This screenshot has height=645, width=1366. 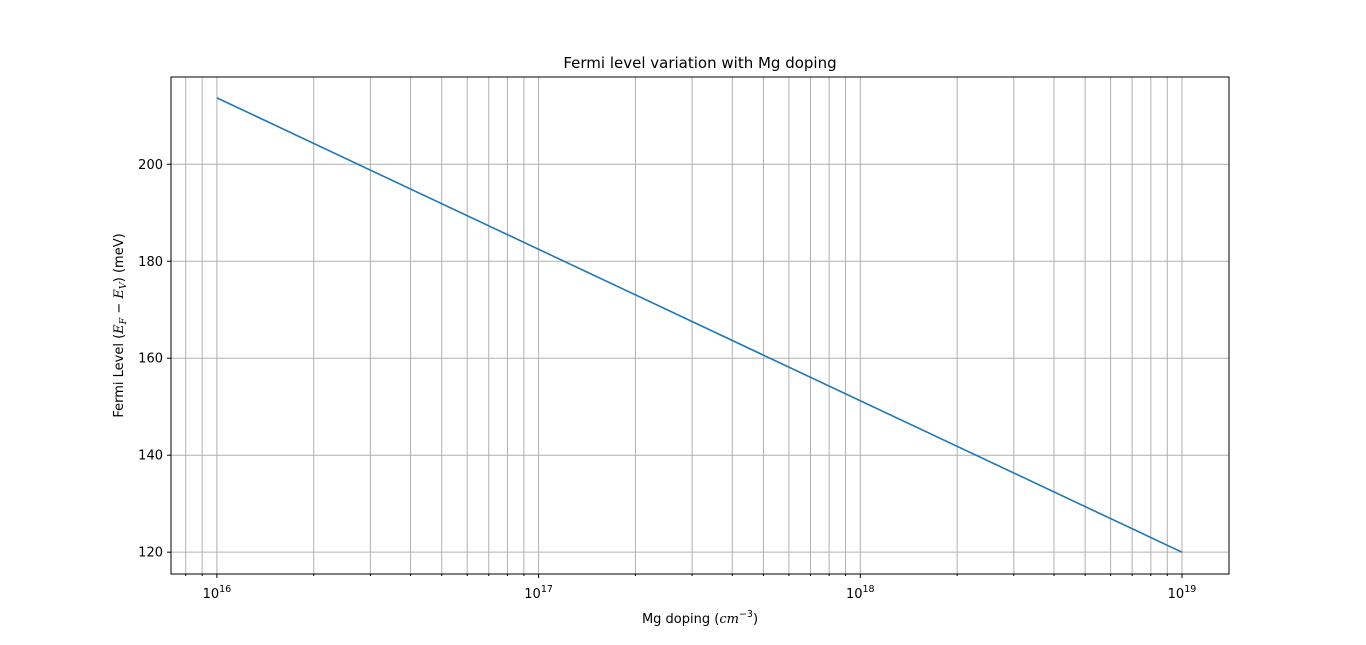 What do you see at coordinates (538, 593) in the screenshot?
I see `x-tick-label: 1017` at bounding box center [538, 593].